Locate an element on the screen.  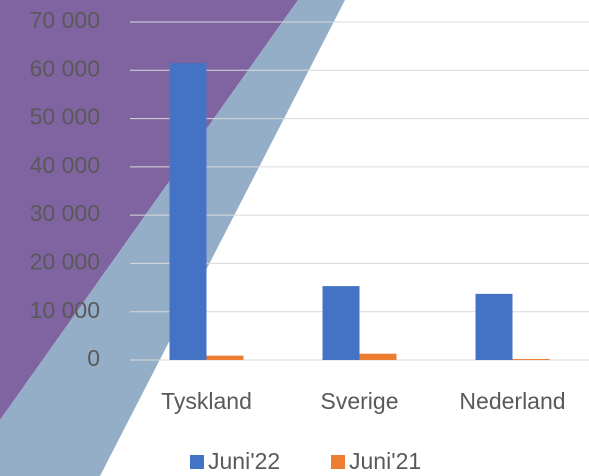
y-tick-label: 0 is located at coordinates (93, 358).